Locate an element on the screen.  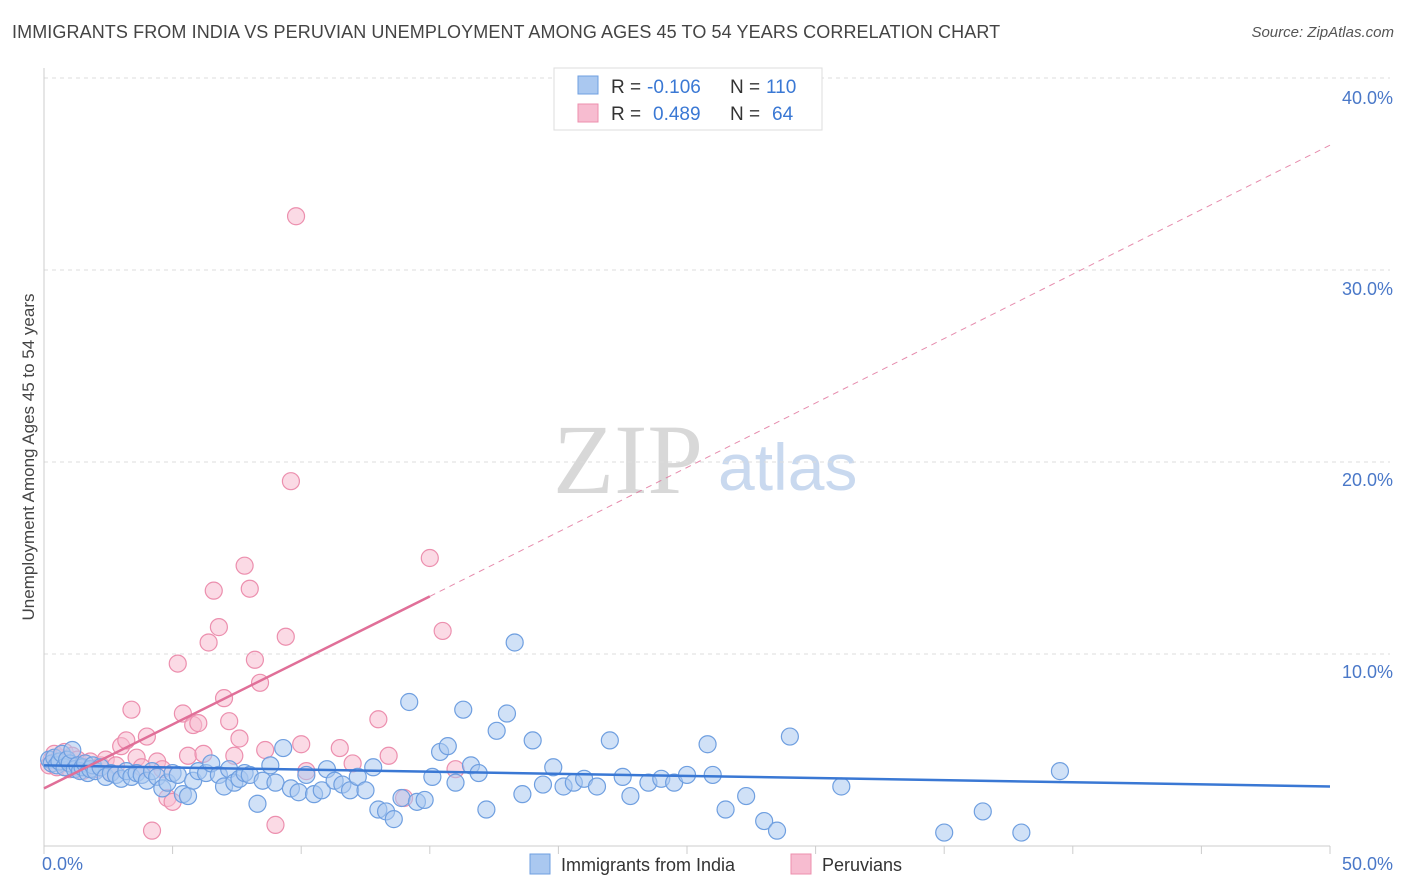
legend-box is located at coordinates (688, 99).